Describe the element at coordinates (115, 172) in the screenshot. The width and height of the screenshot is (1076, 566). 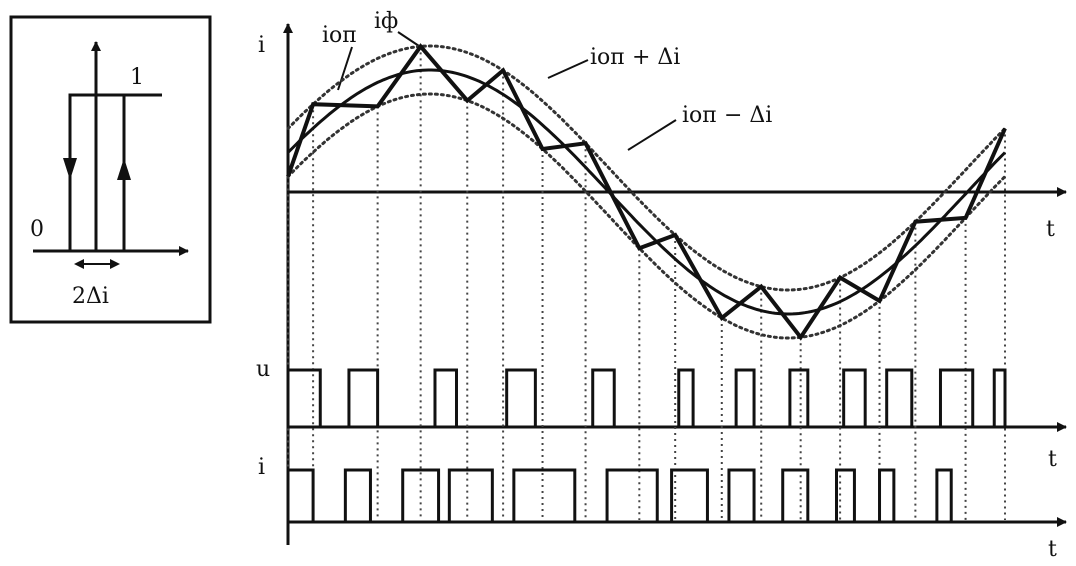
I see `hysteresis-loop` at that location.